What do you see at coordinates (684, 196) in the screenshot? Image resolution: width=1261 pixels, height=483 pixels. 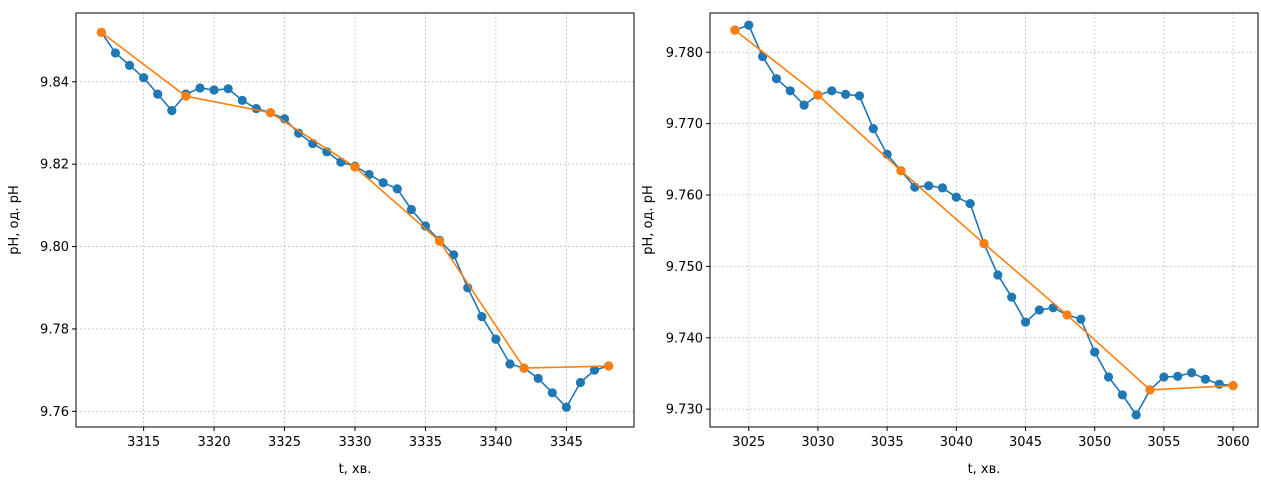 I see `y-tick-label: 9.760` at bounding box center [684, 196].